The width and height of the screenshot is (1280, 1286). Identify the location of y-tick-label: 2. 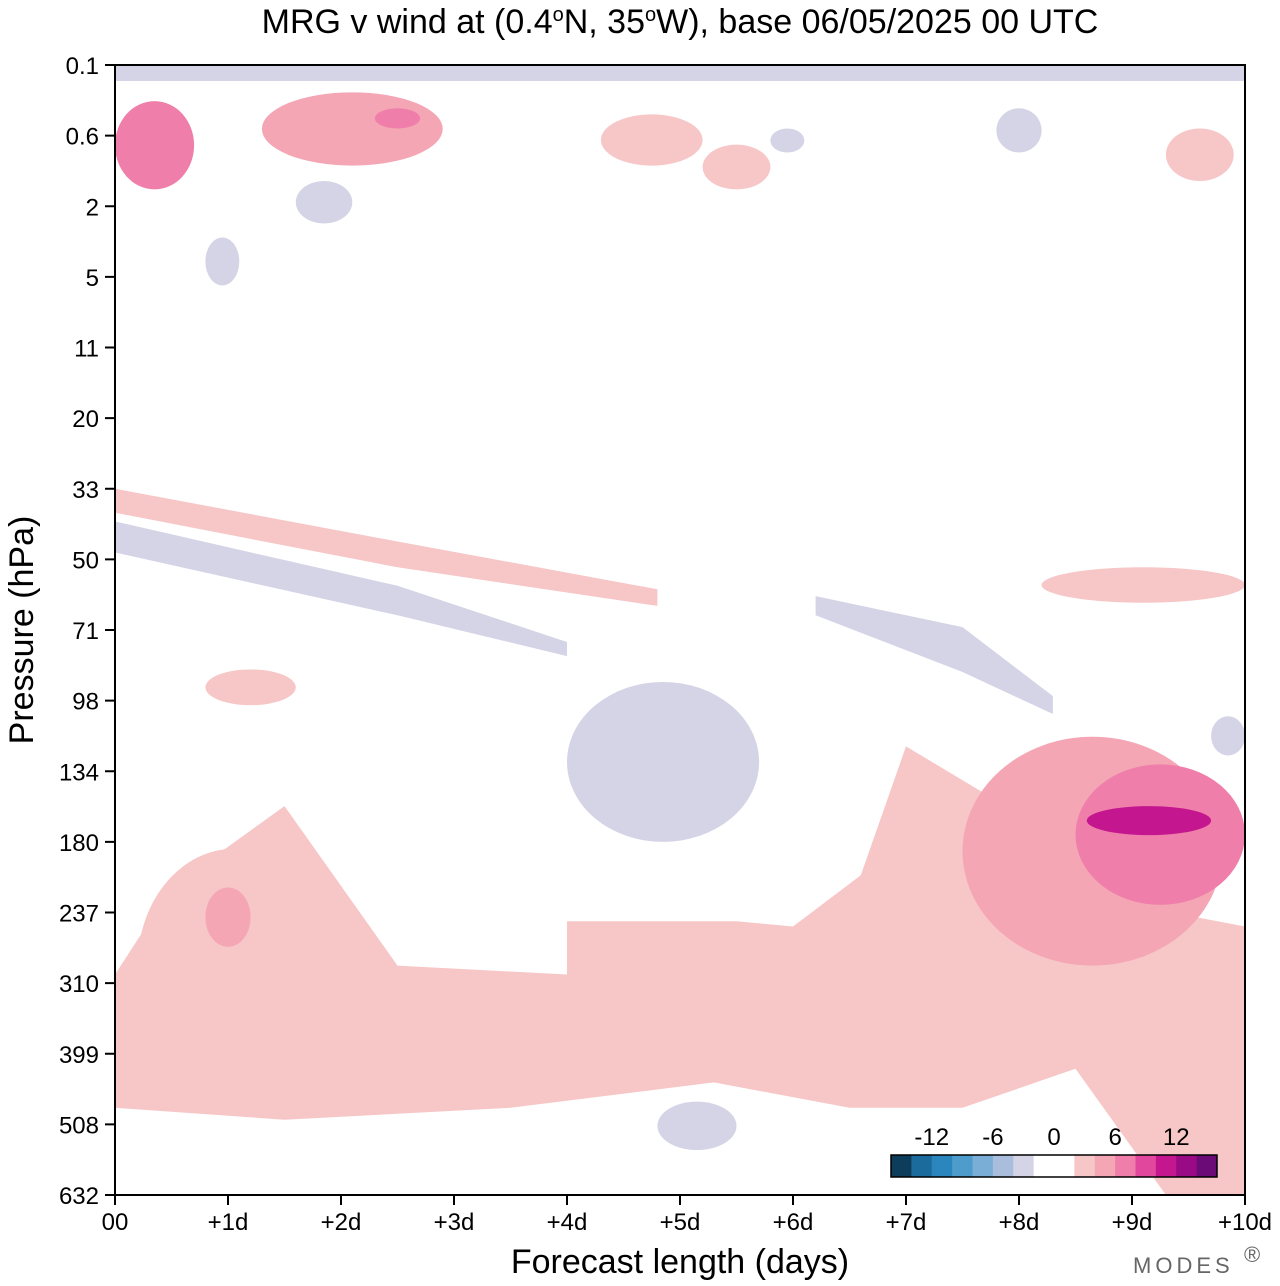
(92, 207).